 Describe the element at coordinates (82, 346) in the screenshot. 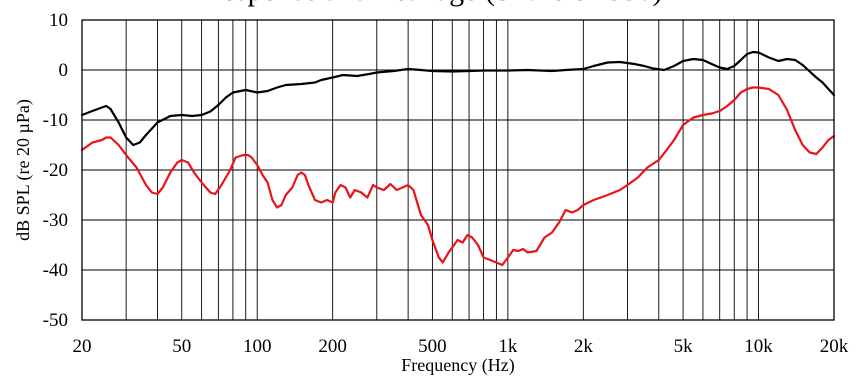

I see `x-tick-label: 20` at that location.